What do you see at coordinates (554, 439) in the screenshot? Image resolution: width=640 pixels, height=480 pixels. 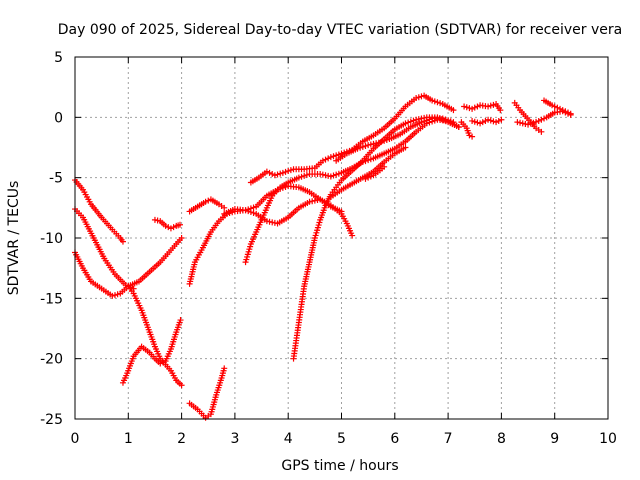 I see `x-tick-label: 9` at bounding box center [554, 439].